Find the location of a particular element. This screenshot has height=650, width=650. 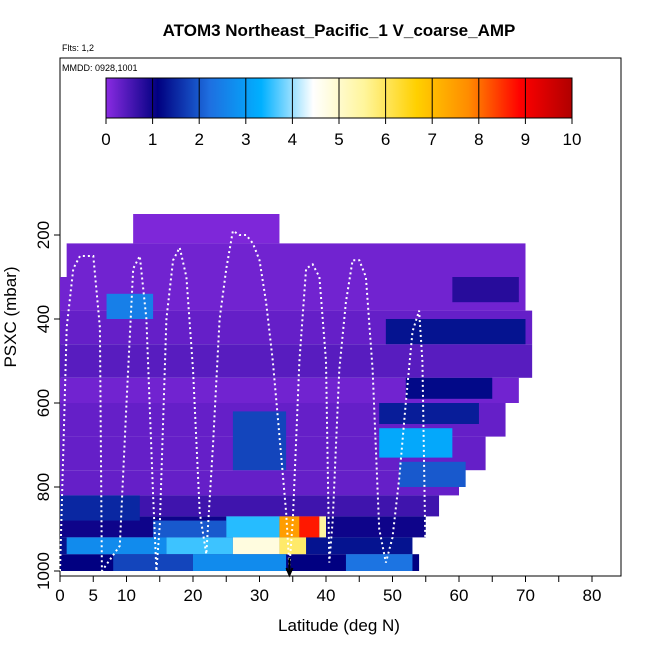

y-axis-label: PSXC (mbar) is located at coordinates (10, 316).